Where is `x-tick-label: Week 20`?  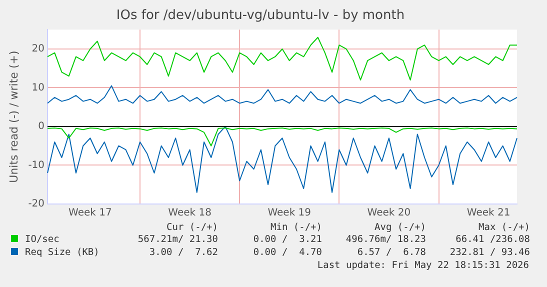
x-tick-label: Week 20 is located at coordinates (389, 213).